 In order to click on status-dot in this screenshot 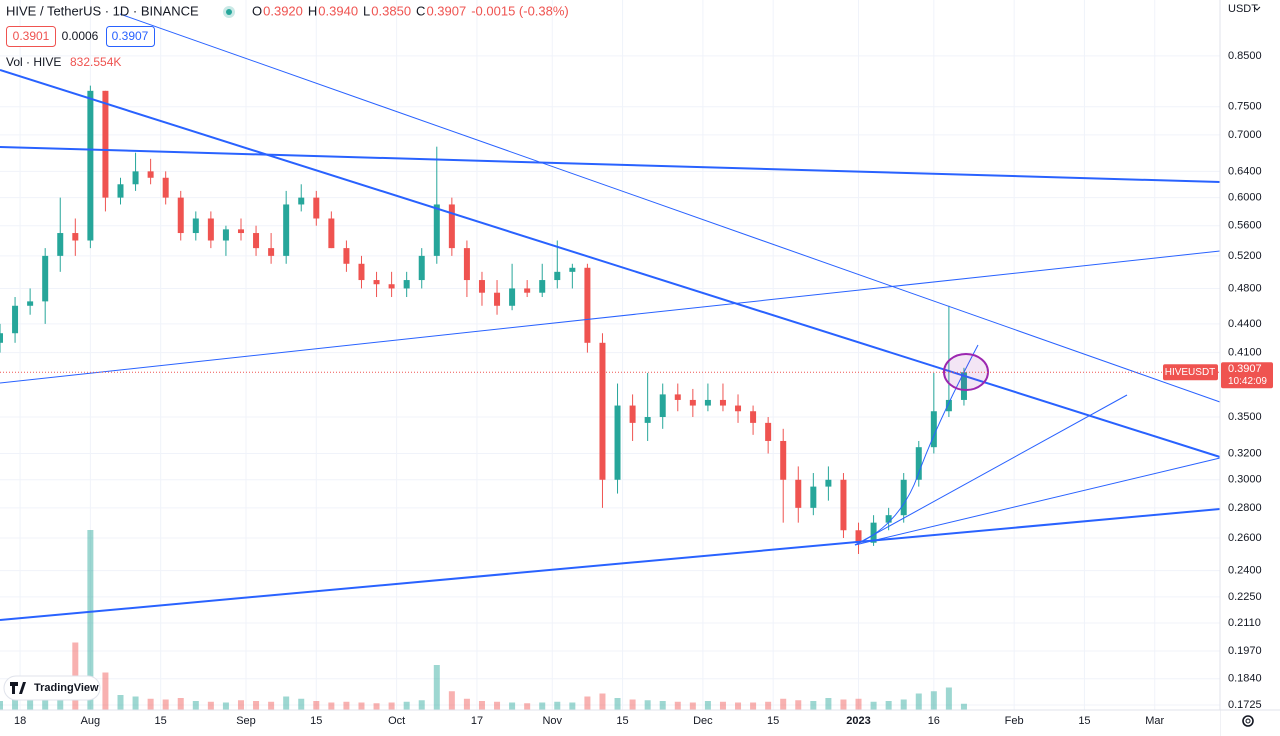, I will do `click(229, 12)`.